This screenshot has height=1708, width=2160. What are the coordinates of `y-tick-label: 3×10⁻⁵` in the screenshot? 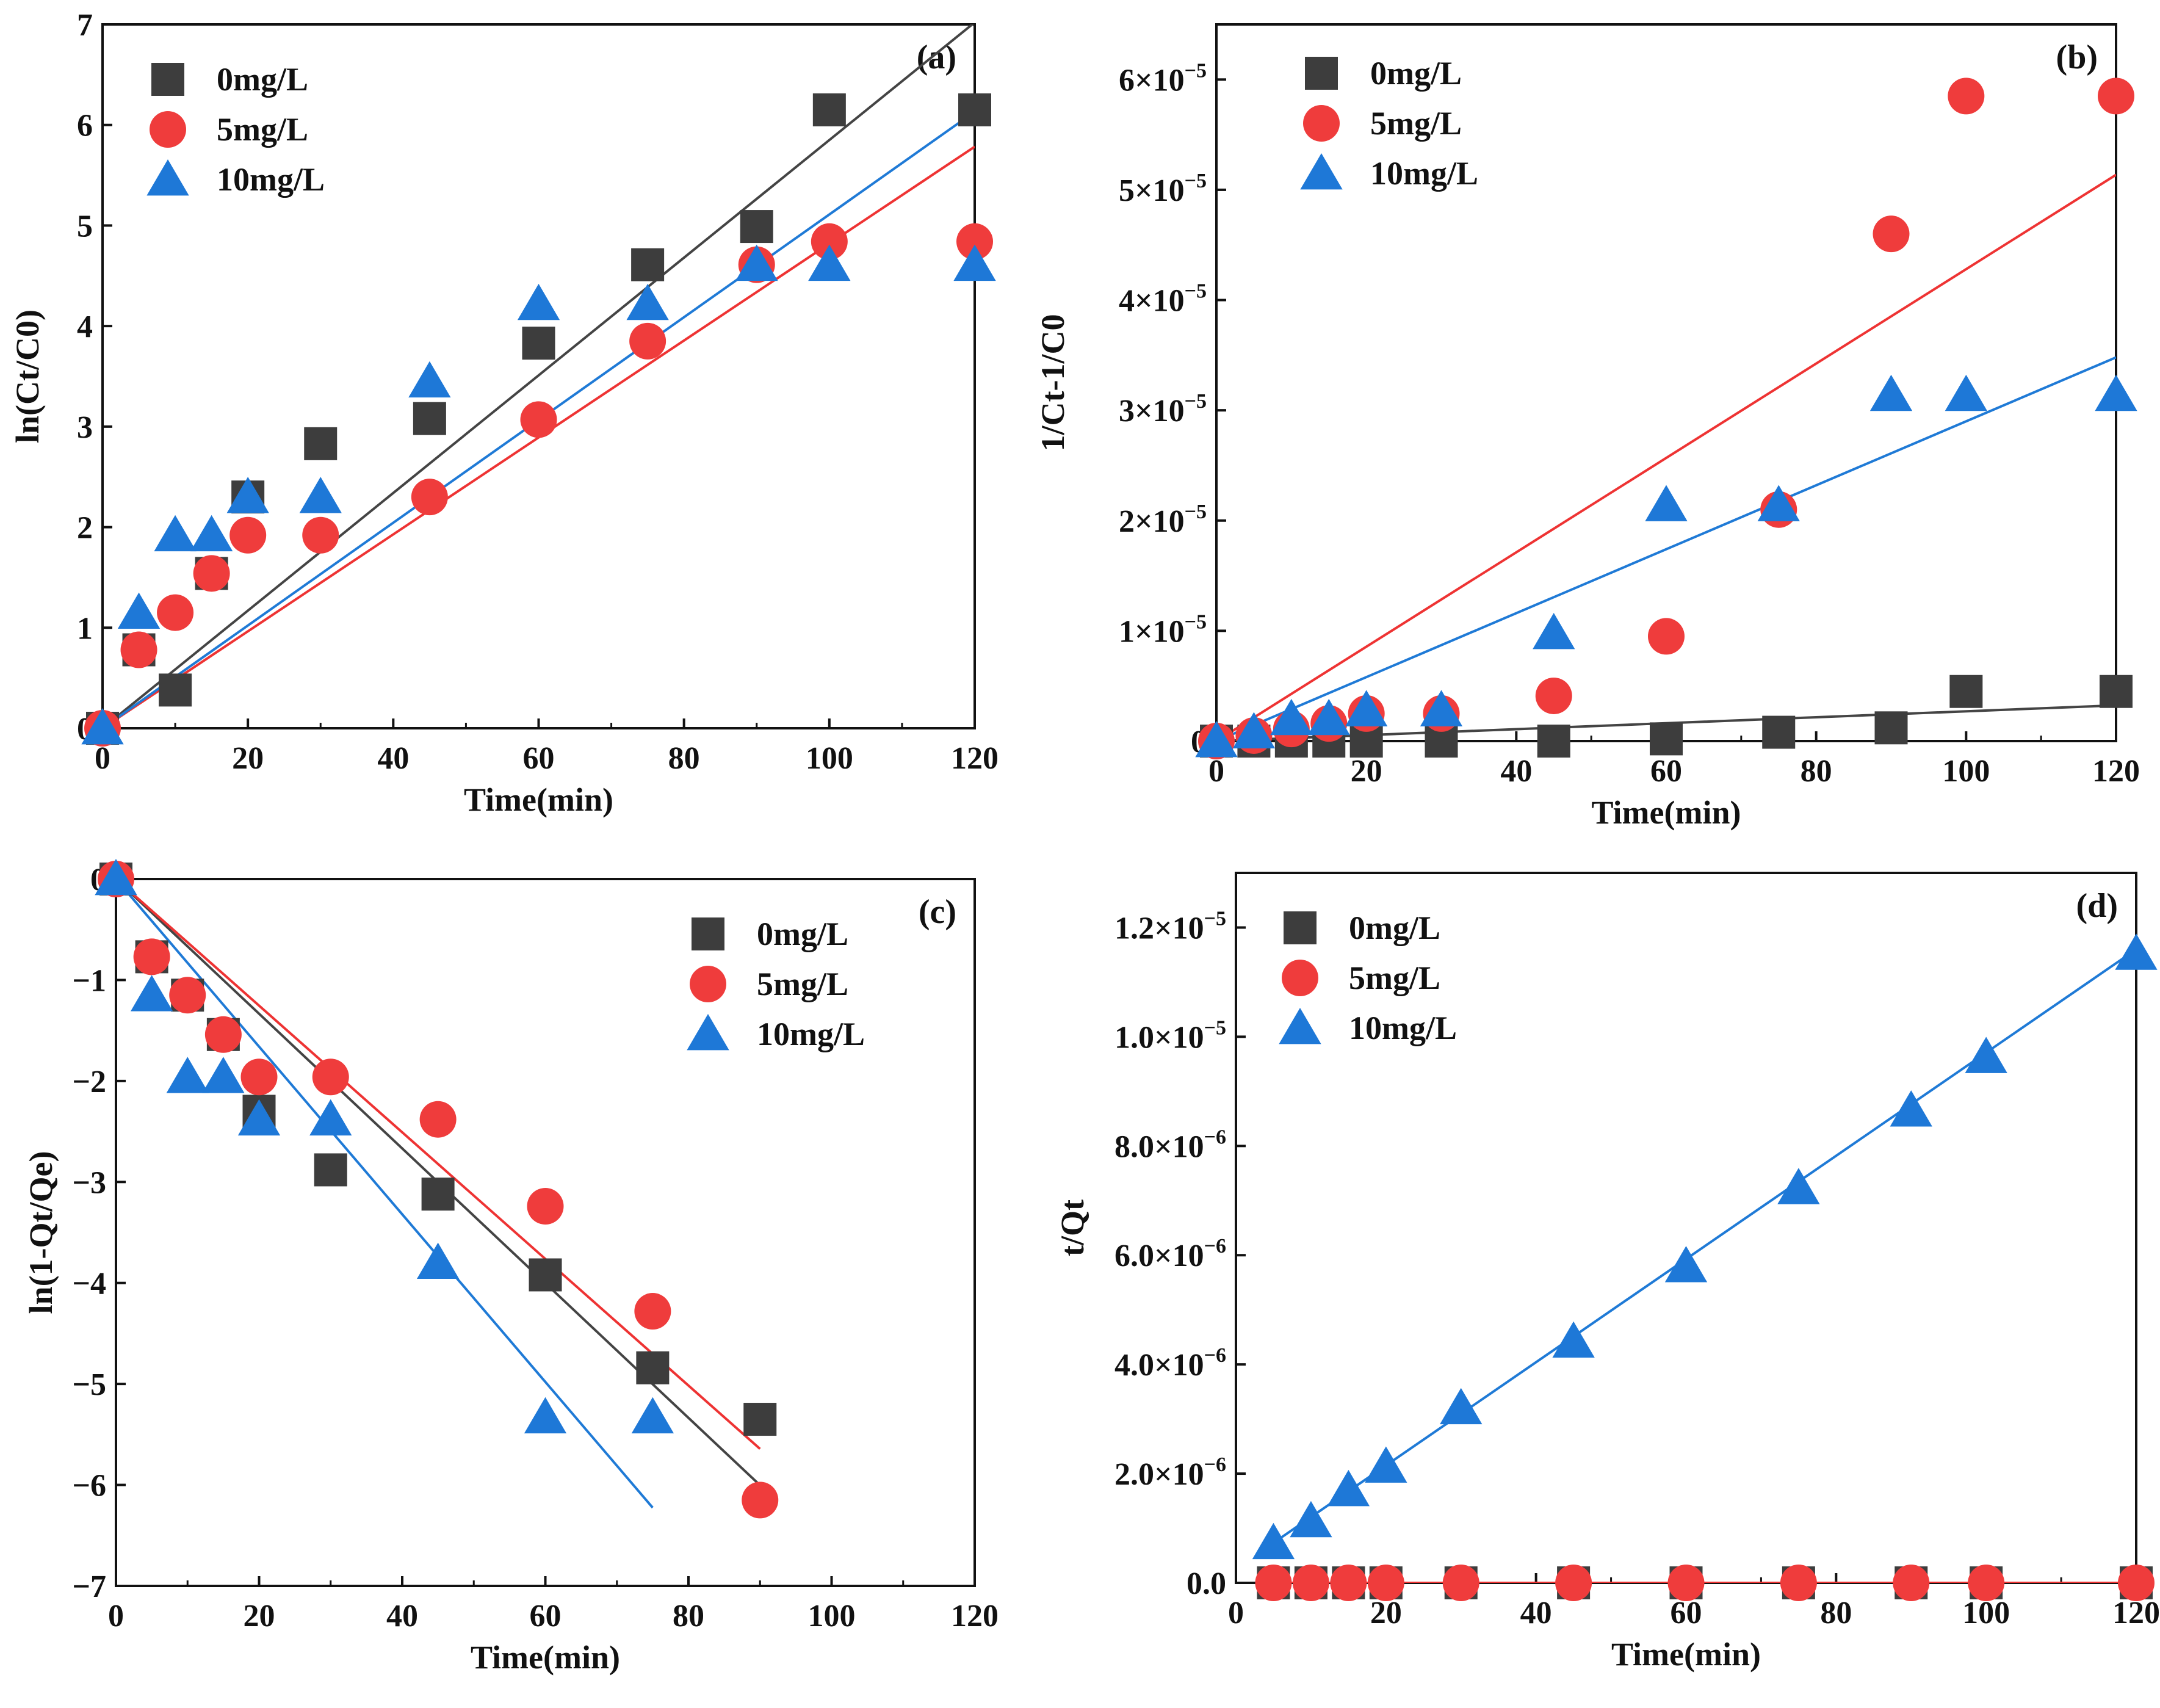 It's located at (1163, 409).